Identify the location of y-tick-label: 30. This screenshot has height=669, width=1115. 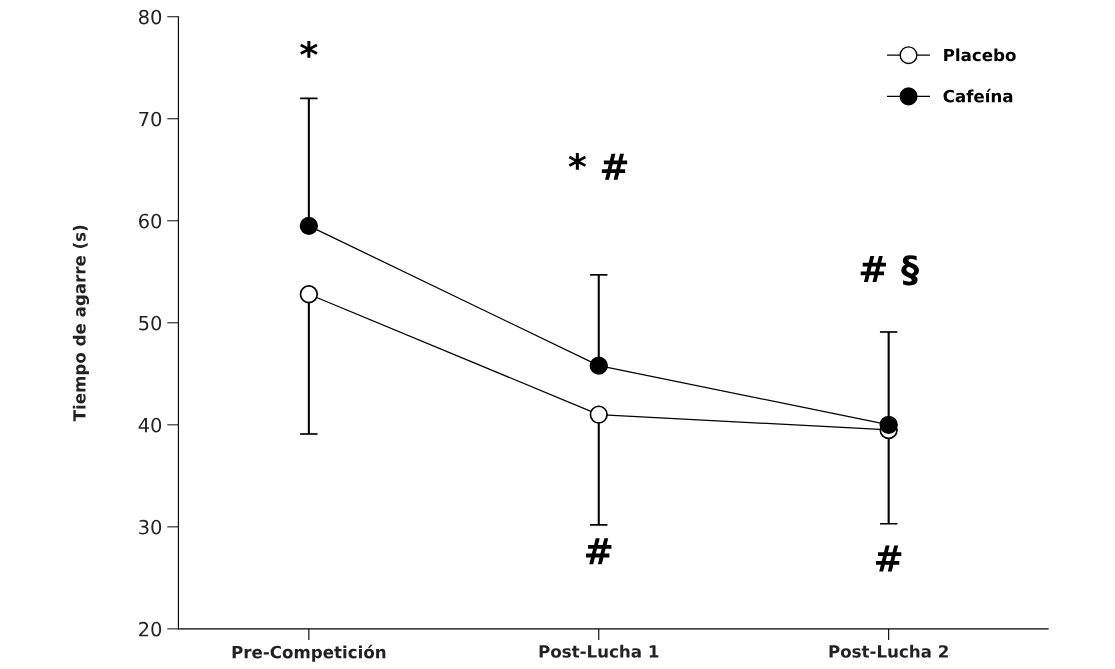
(150, 527).